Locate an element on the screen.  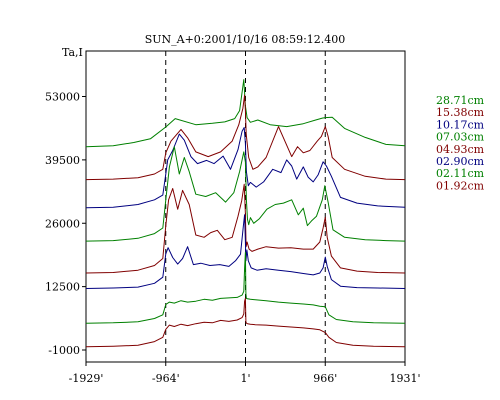
y-axis-label: Ta,I is located at coordinates (72, 52).